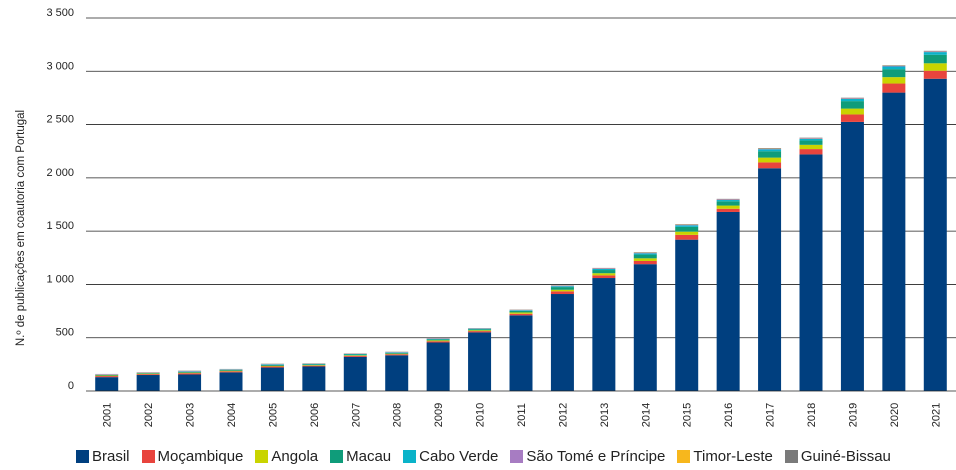 The height and width of the screenshot is (470, 956). What do you see at coordinates (605, 415) in the screenshot?
I see `x-tick-label: 2013` at bounding box center [605, 415].